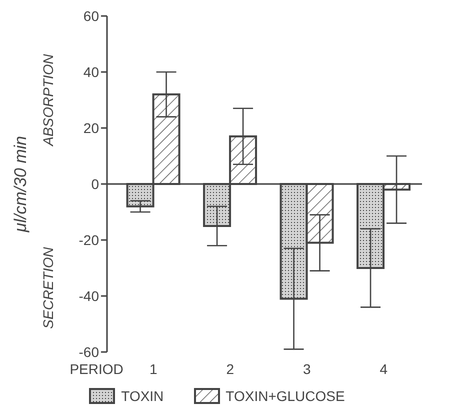 The width and height of the screenshot is (452, 416). I want to click on y-tick-label: 60, so click(91, 16).